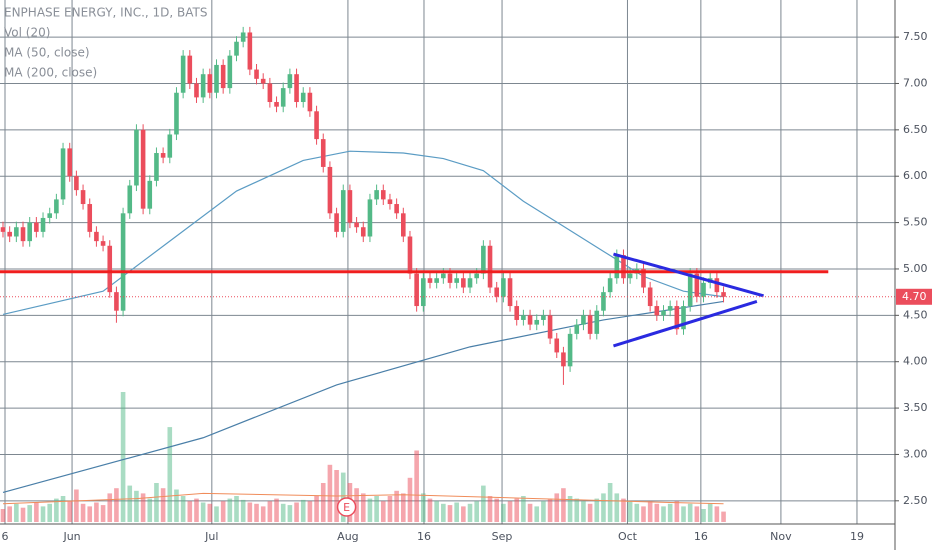  What do you see at coordinates (502, 536) in the screenshot?
I see `x-tick-label: Sep` at bounding box center [502, 536].